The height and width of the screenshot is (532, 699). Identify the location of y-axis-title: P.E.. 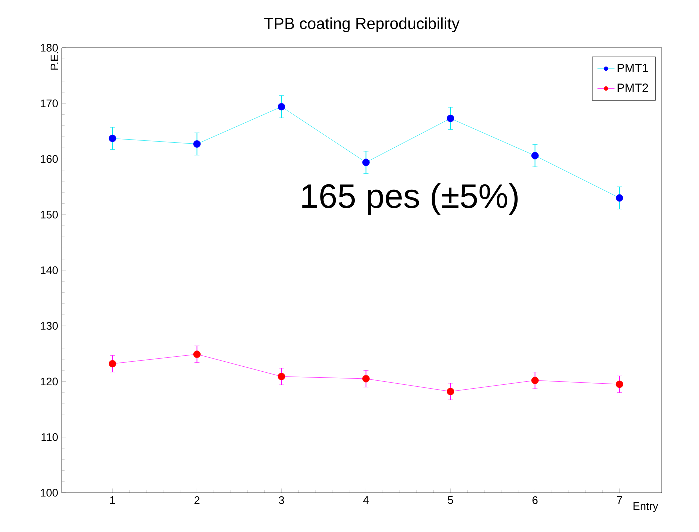
(54, 61).